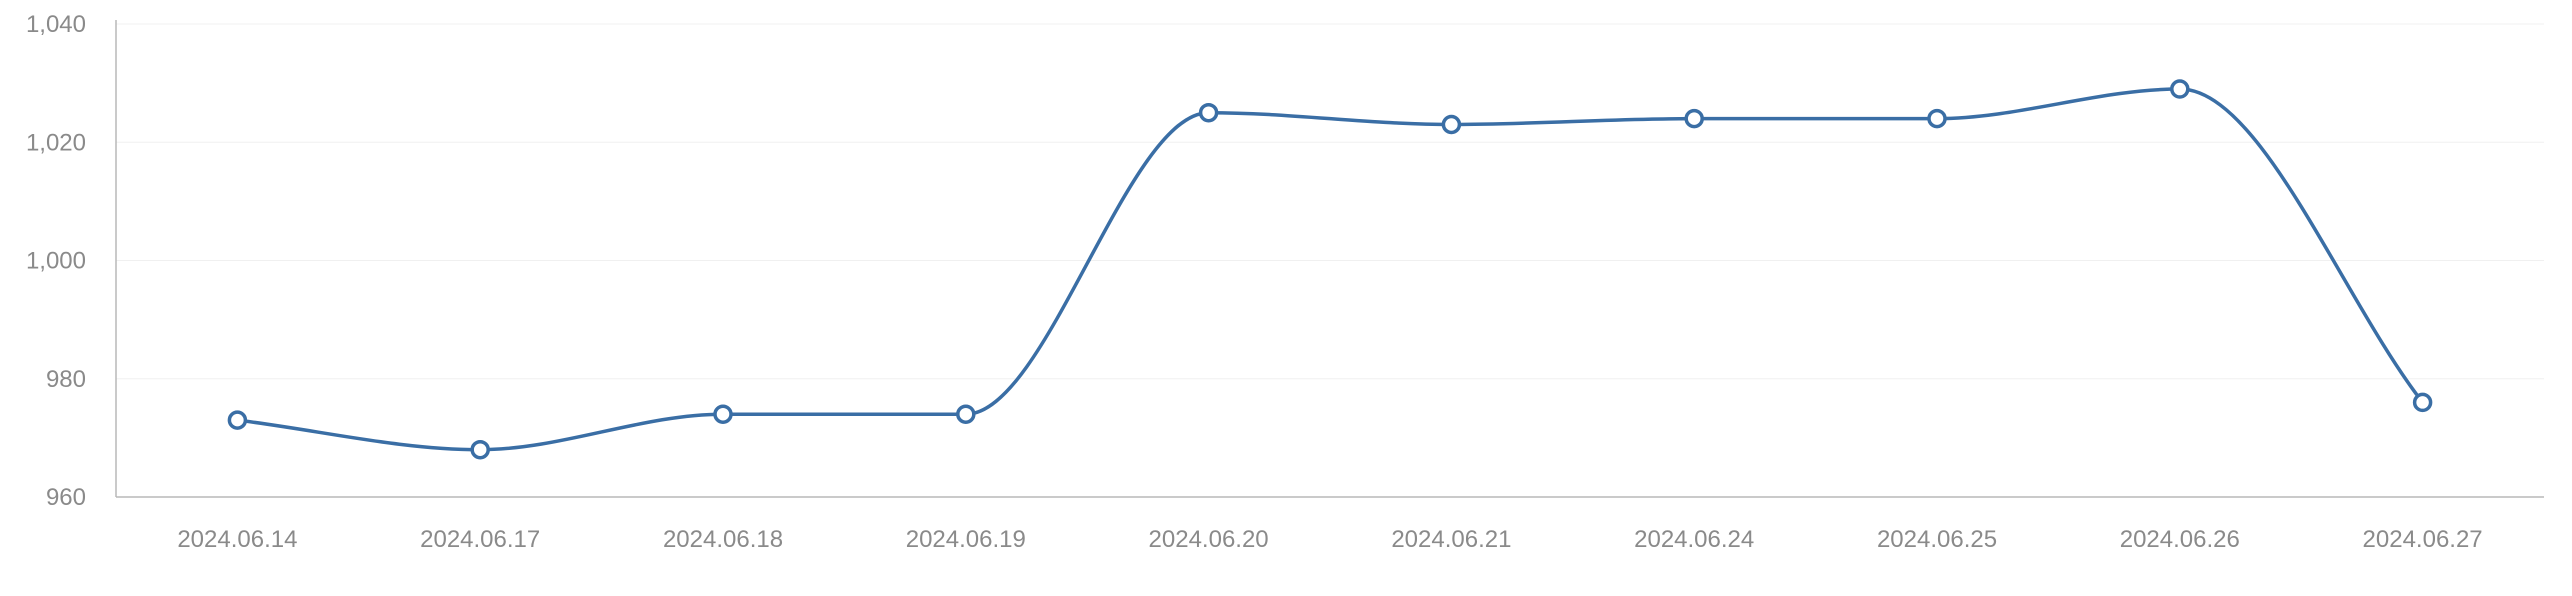 Image resolution: width=2572 pixels, height=596 pixels. Describe the element at coordinates (966, 414) in the screenshot. I see `data-point-2024.06.19` at that location.